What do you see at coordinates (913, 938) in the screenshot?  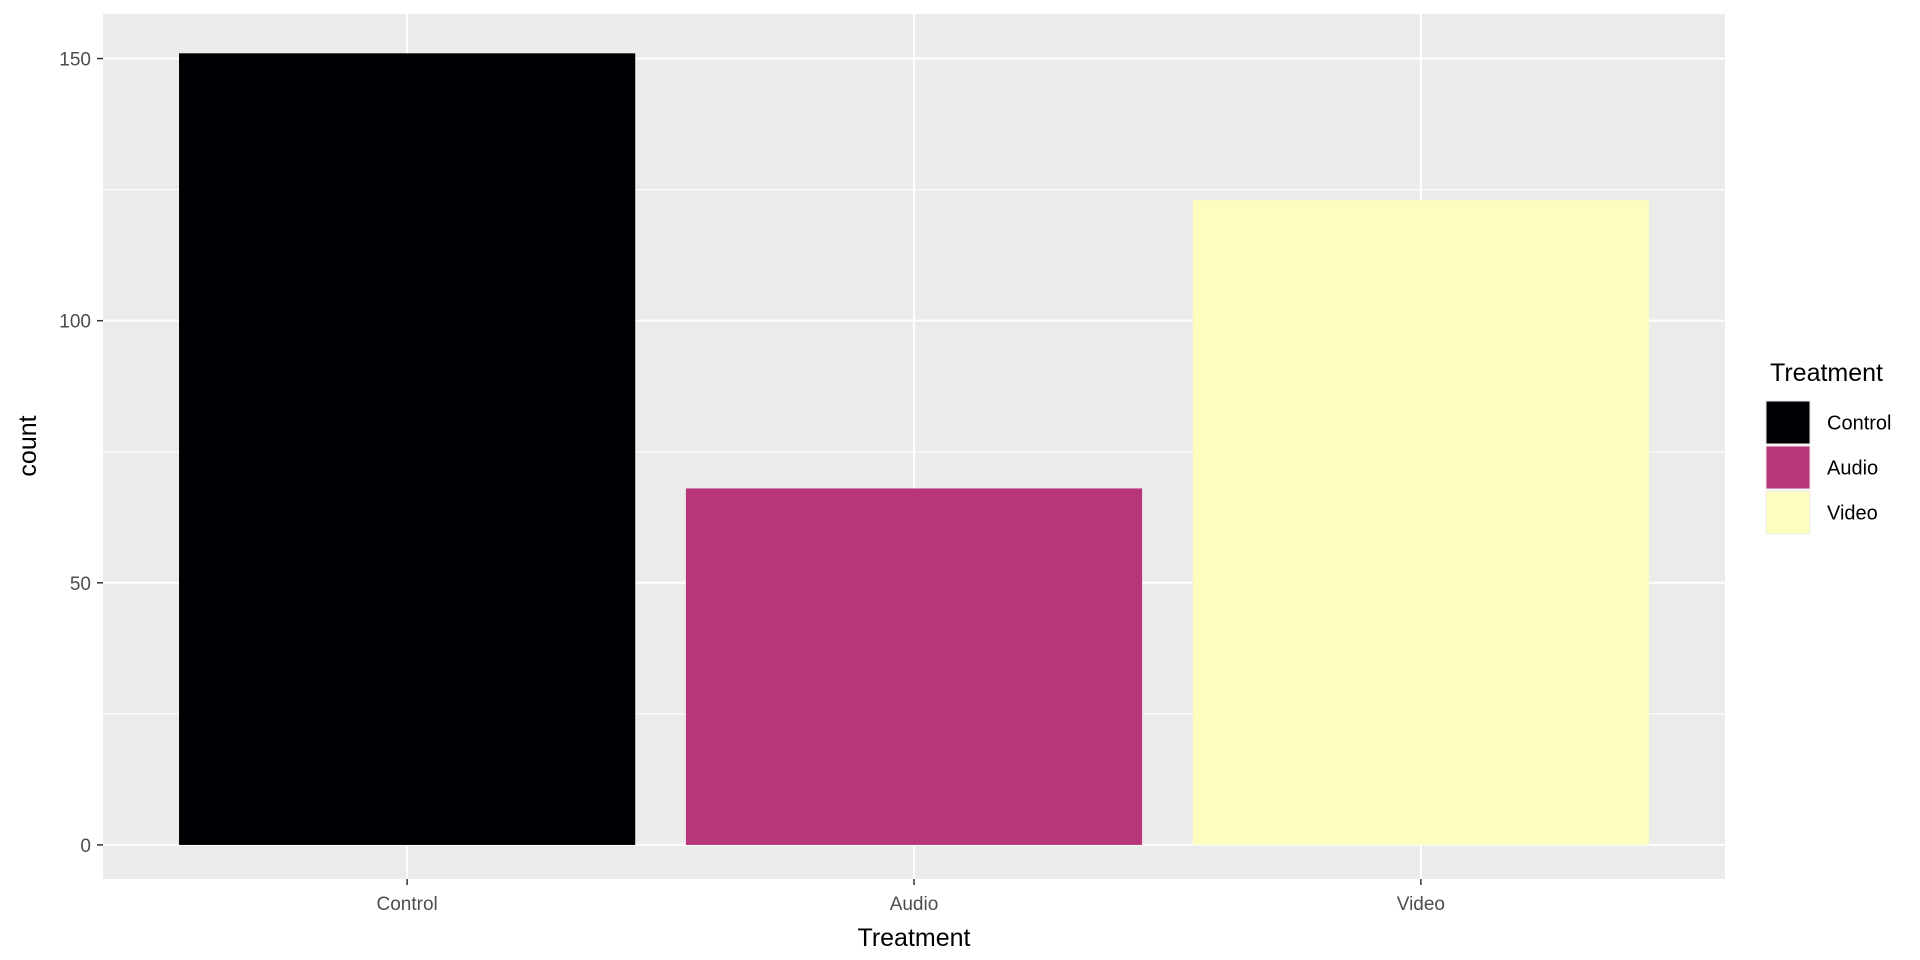 I see `x-axis-title: Treatment` at bounding box center [913, 938].